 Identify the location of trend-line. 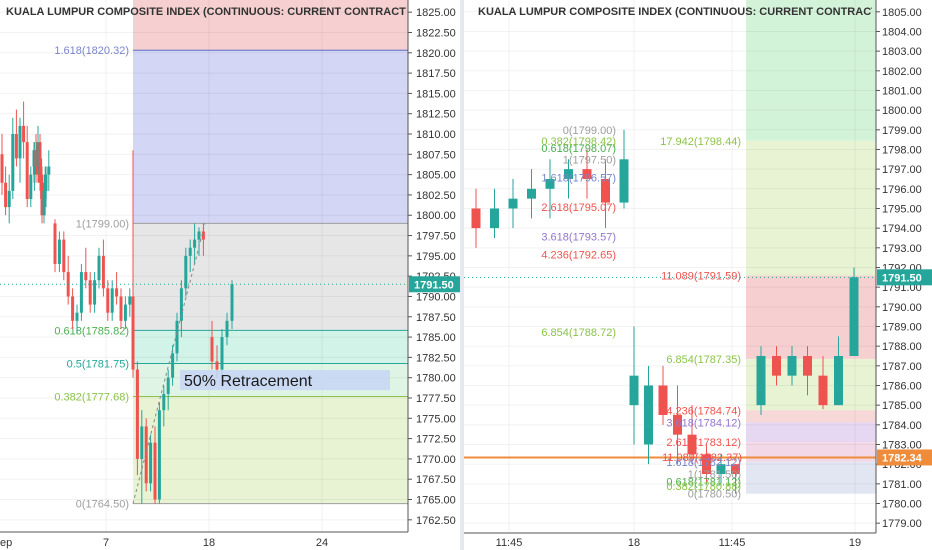
(169, 363).